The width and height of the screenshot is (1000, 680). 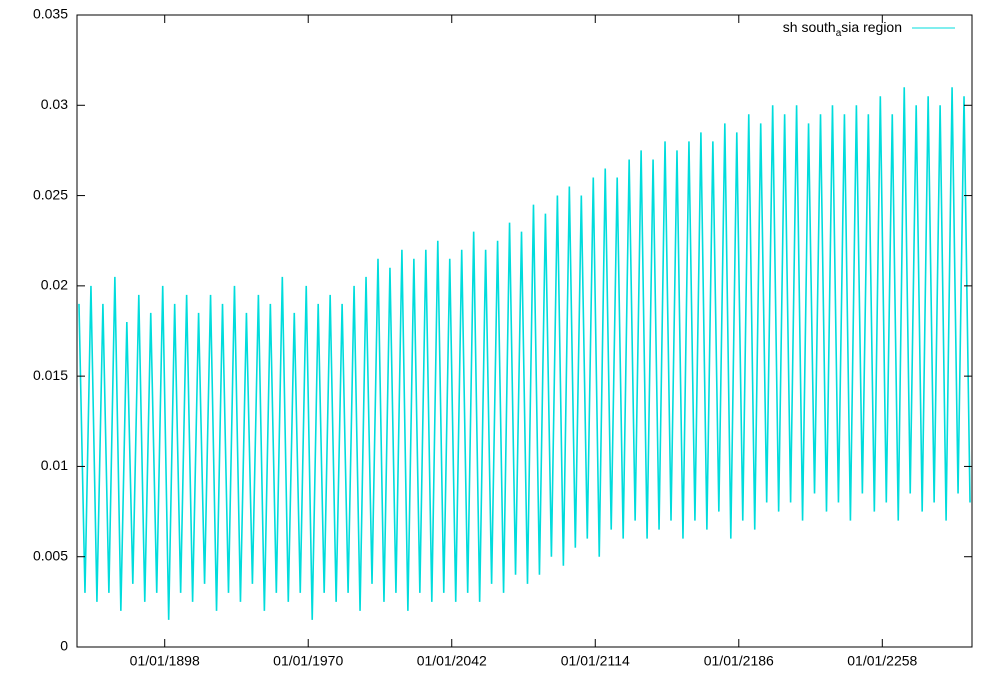 I want to click on y-tick-label: 0.015, so click(x=50, y=375).